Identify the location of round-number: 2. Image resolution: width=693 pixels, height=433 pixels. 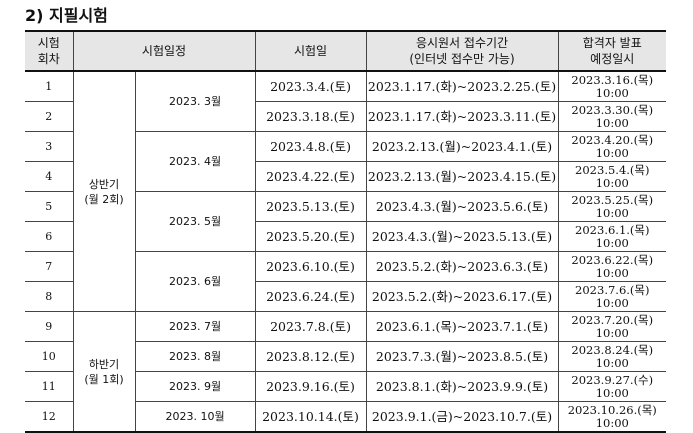
(49, 116).